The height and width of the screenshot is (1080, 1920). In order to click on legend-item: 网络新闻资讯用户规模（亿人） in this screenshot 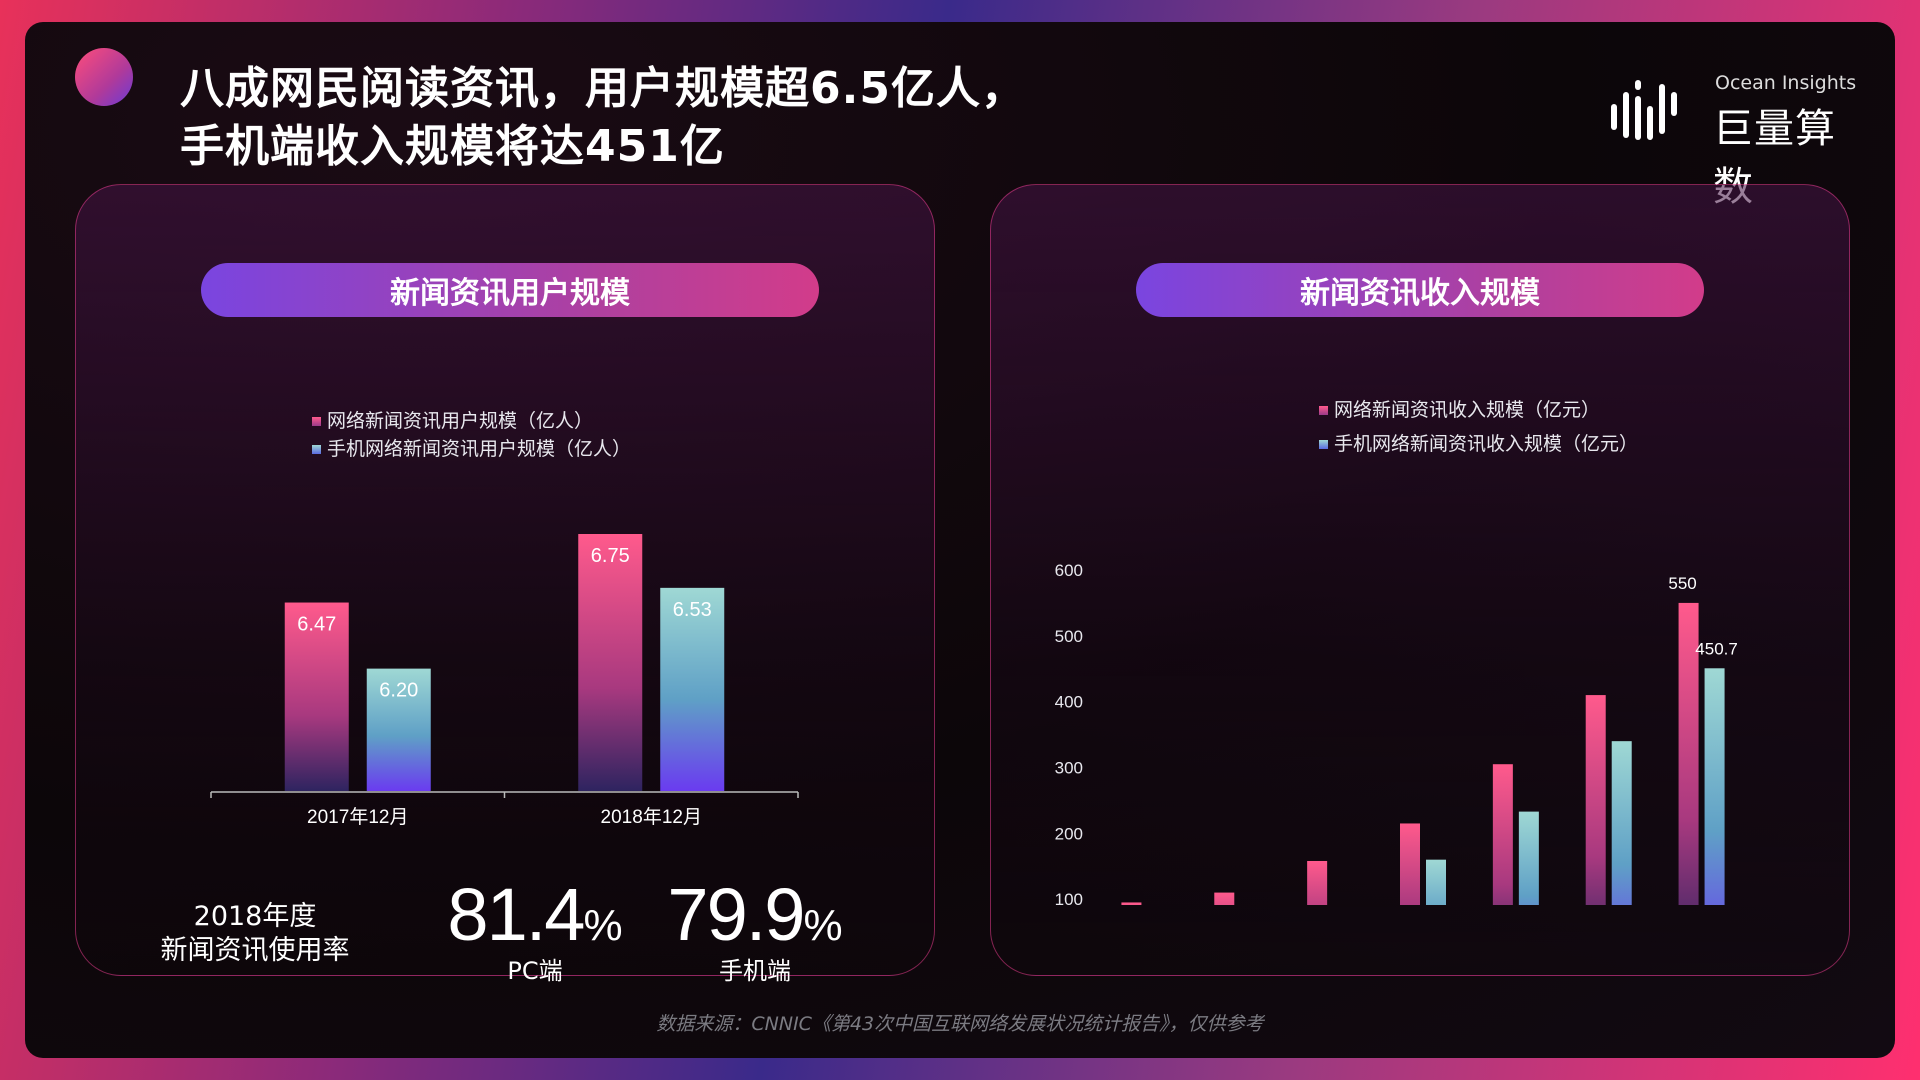, I will do `click(471, 421)`.